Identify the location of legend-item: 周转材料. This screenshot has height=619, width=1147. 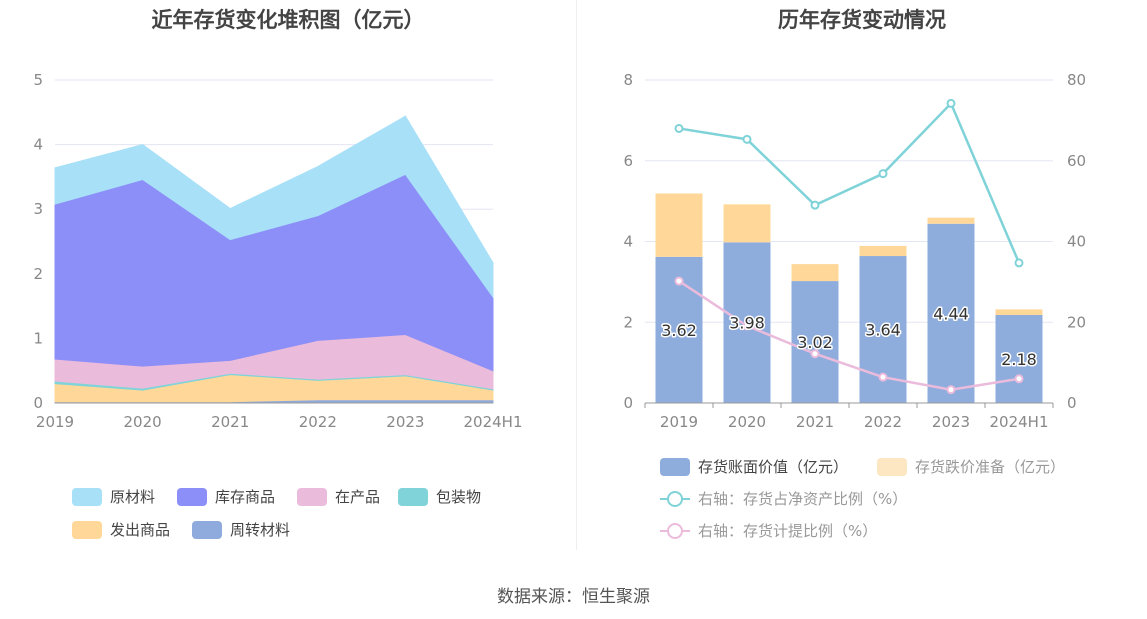
(241, 529).